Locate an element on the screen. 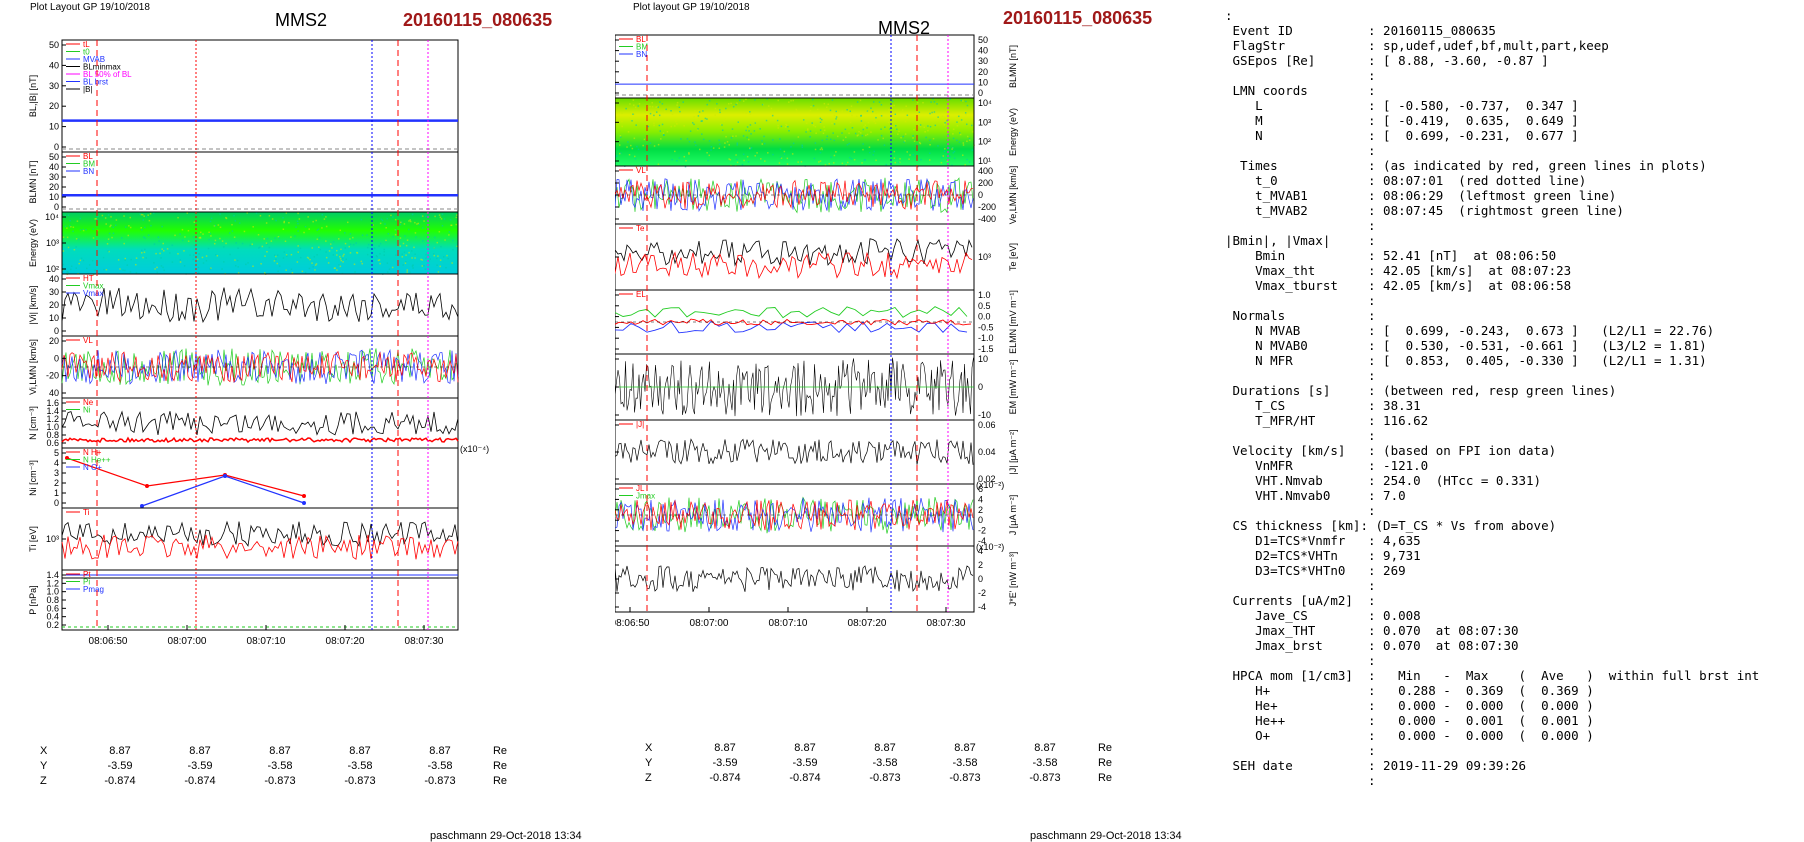 The image size is (1804, 842). y-axis-label: BLMN [nT] is located at coordinates (33, 181).